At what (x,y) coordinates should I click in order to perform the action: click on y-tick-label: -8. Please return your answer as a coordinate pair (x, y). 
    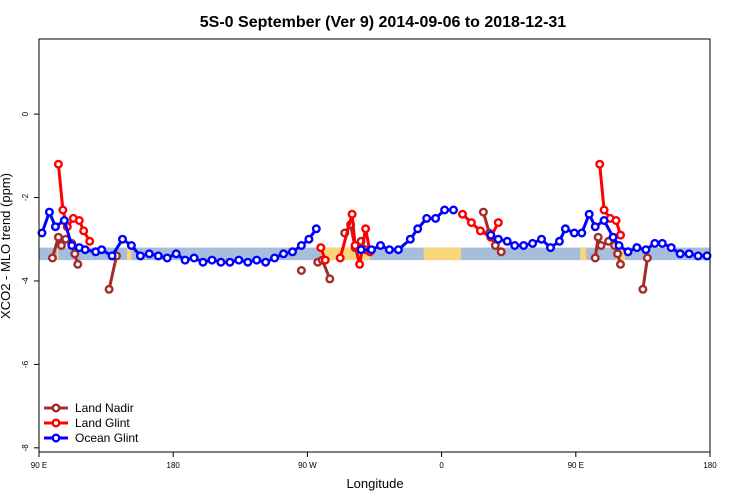
    Looking at the image, I should click on (25, 448).